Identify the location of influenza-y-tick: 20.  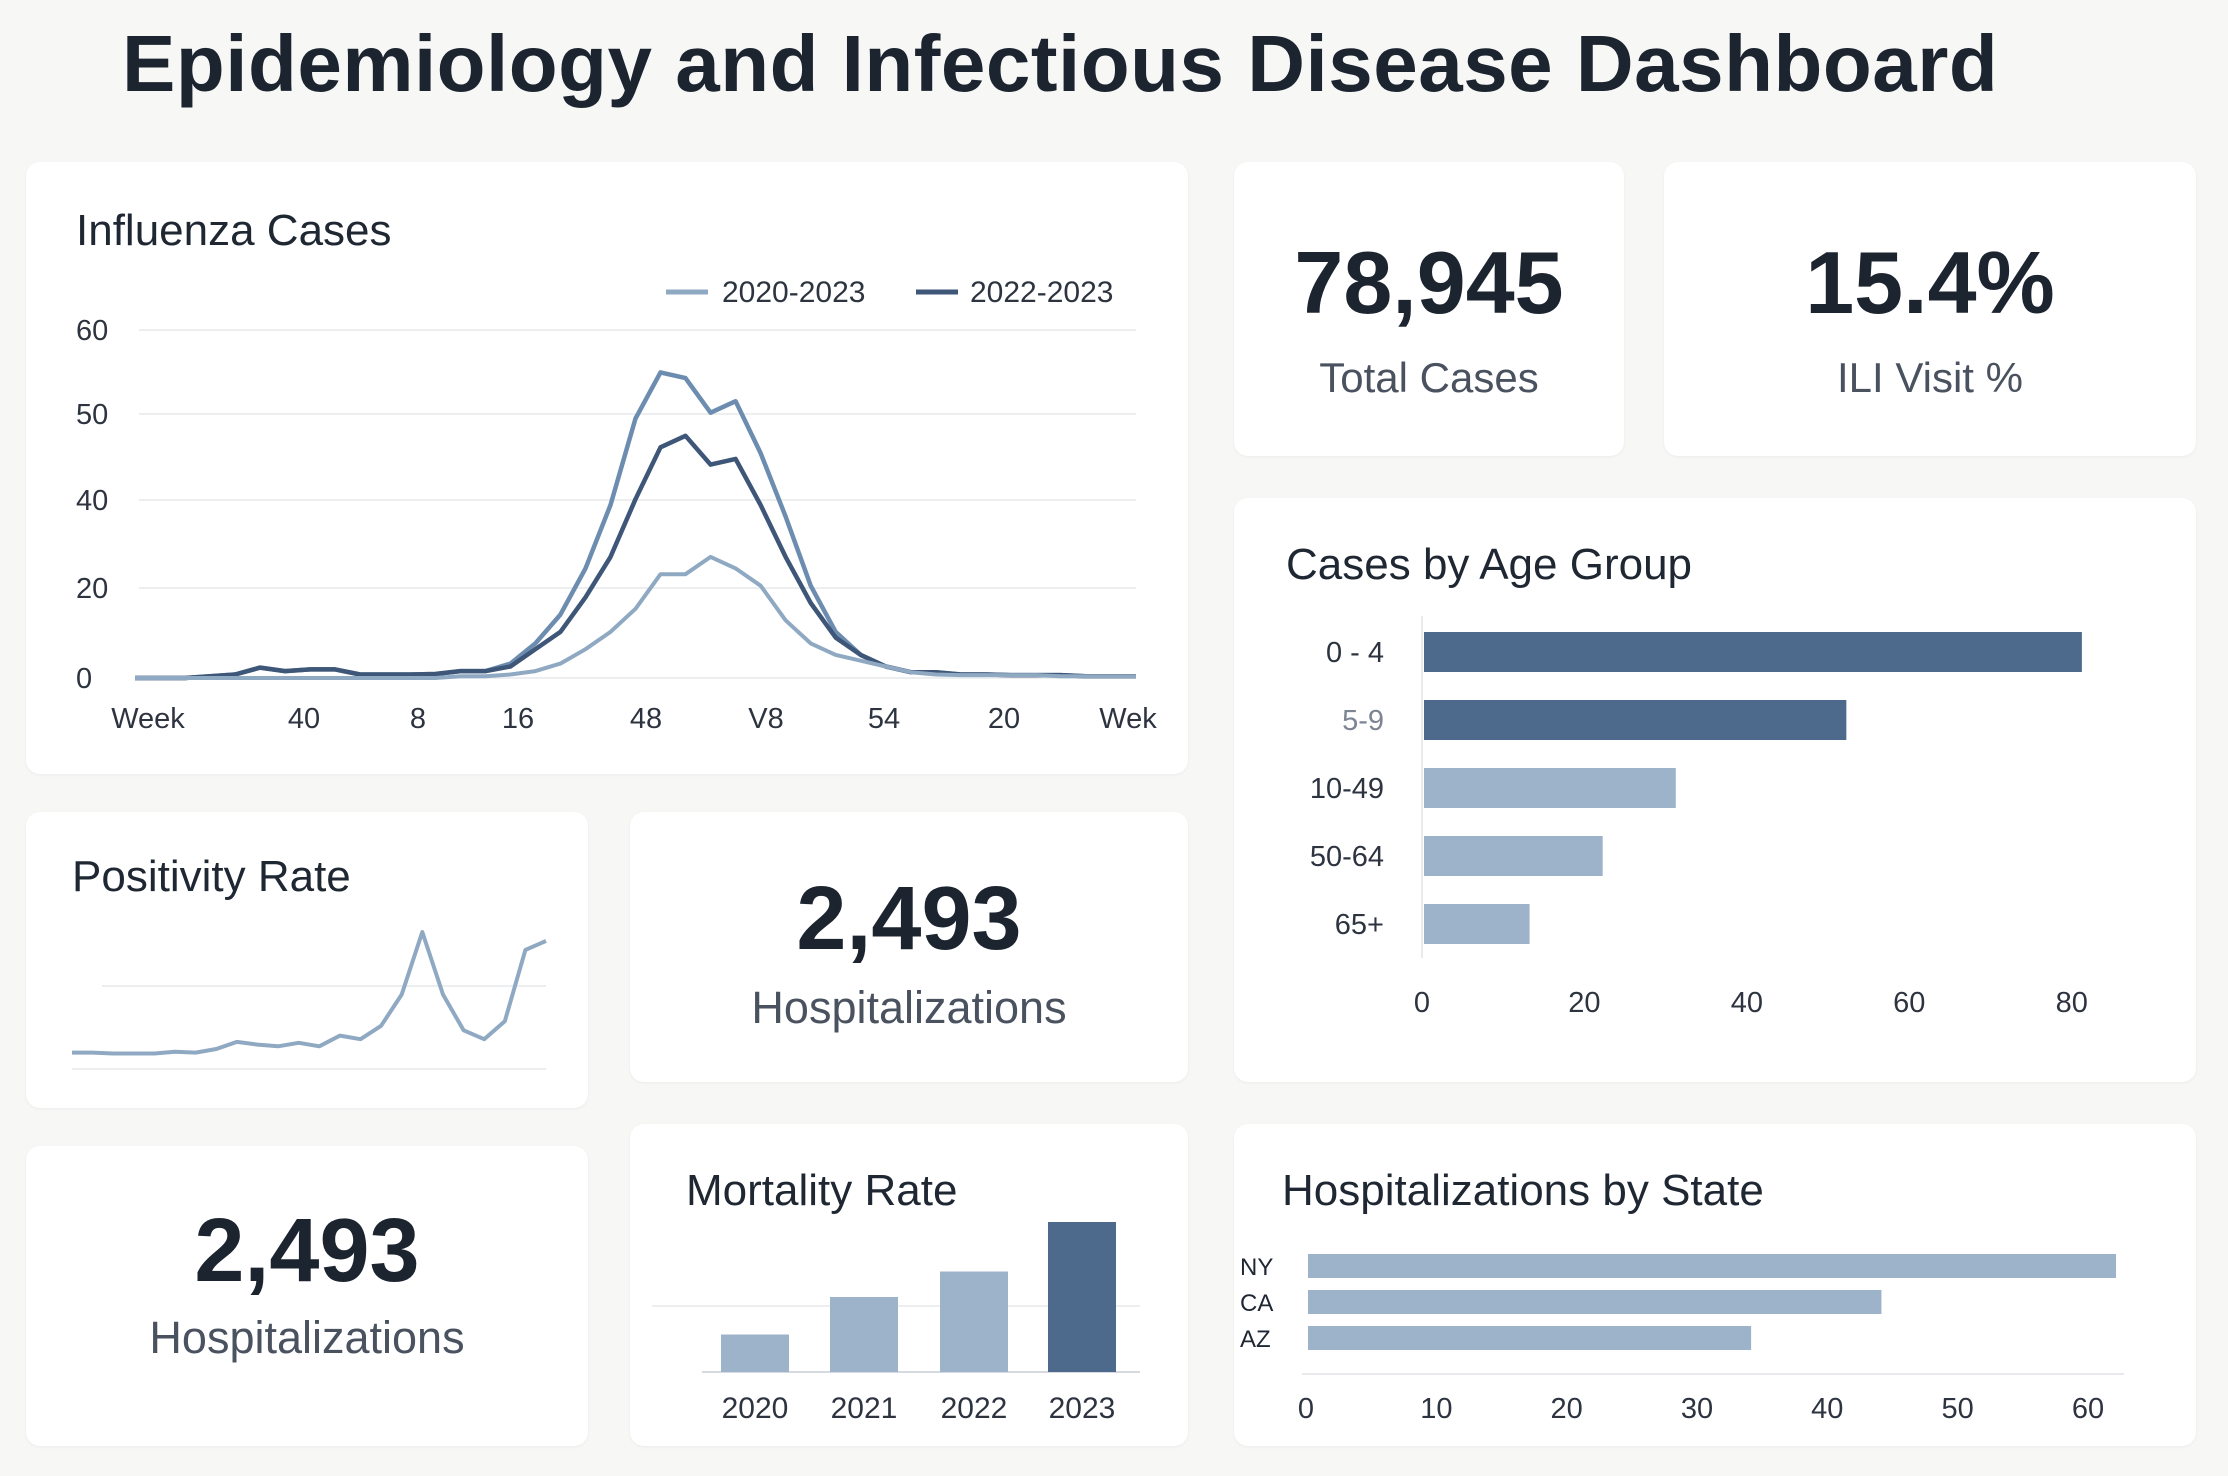
(92, 589).